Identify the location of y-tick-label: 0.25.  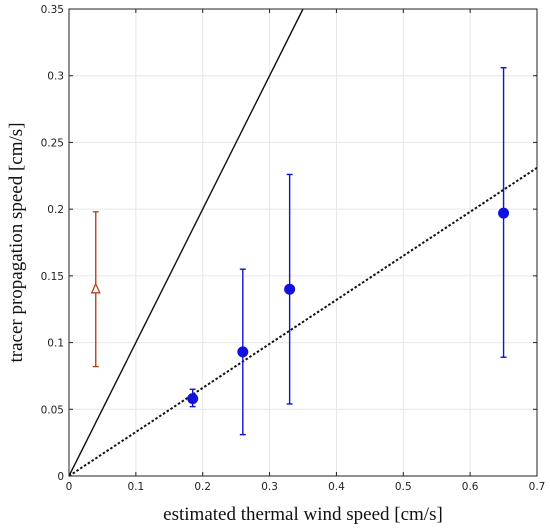
(52, 143).